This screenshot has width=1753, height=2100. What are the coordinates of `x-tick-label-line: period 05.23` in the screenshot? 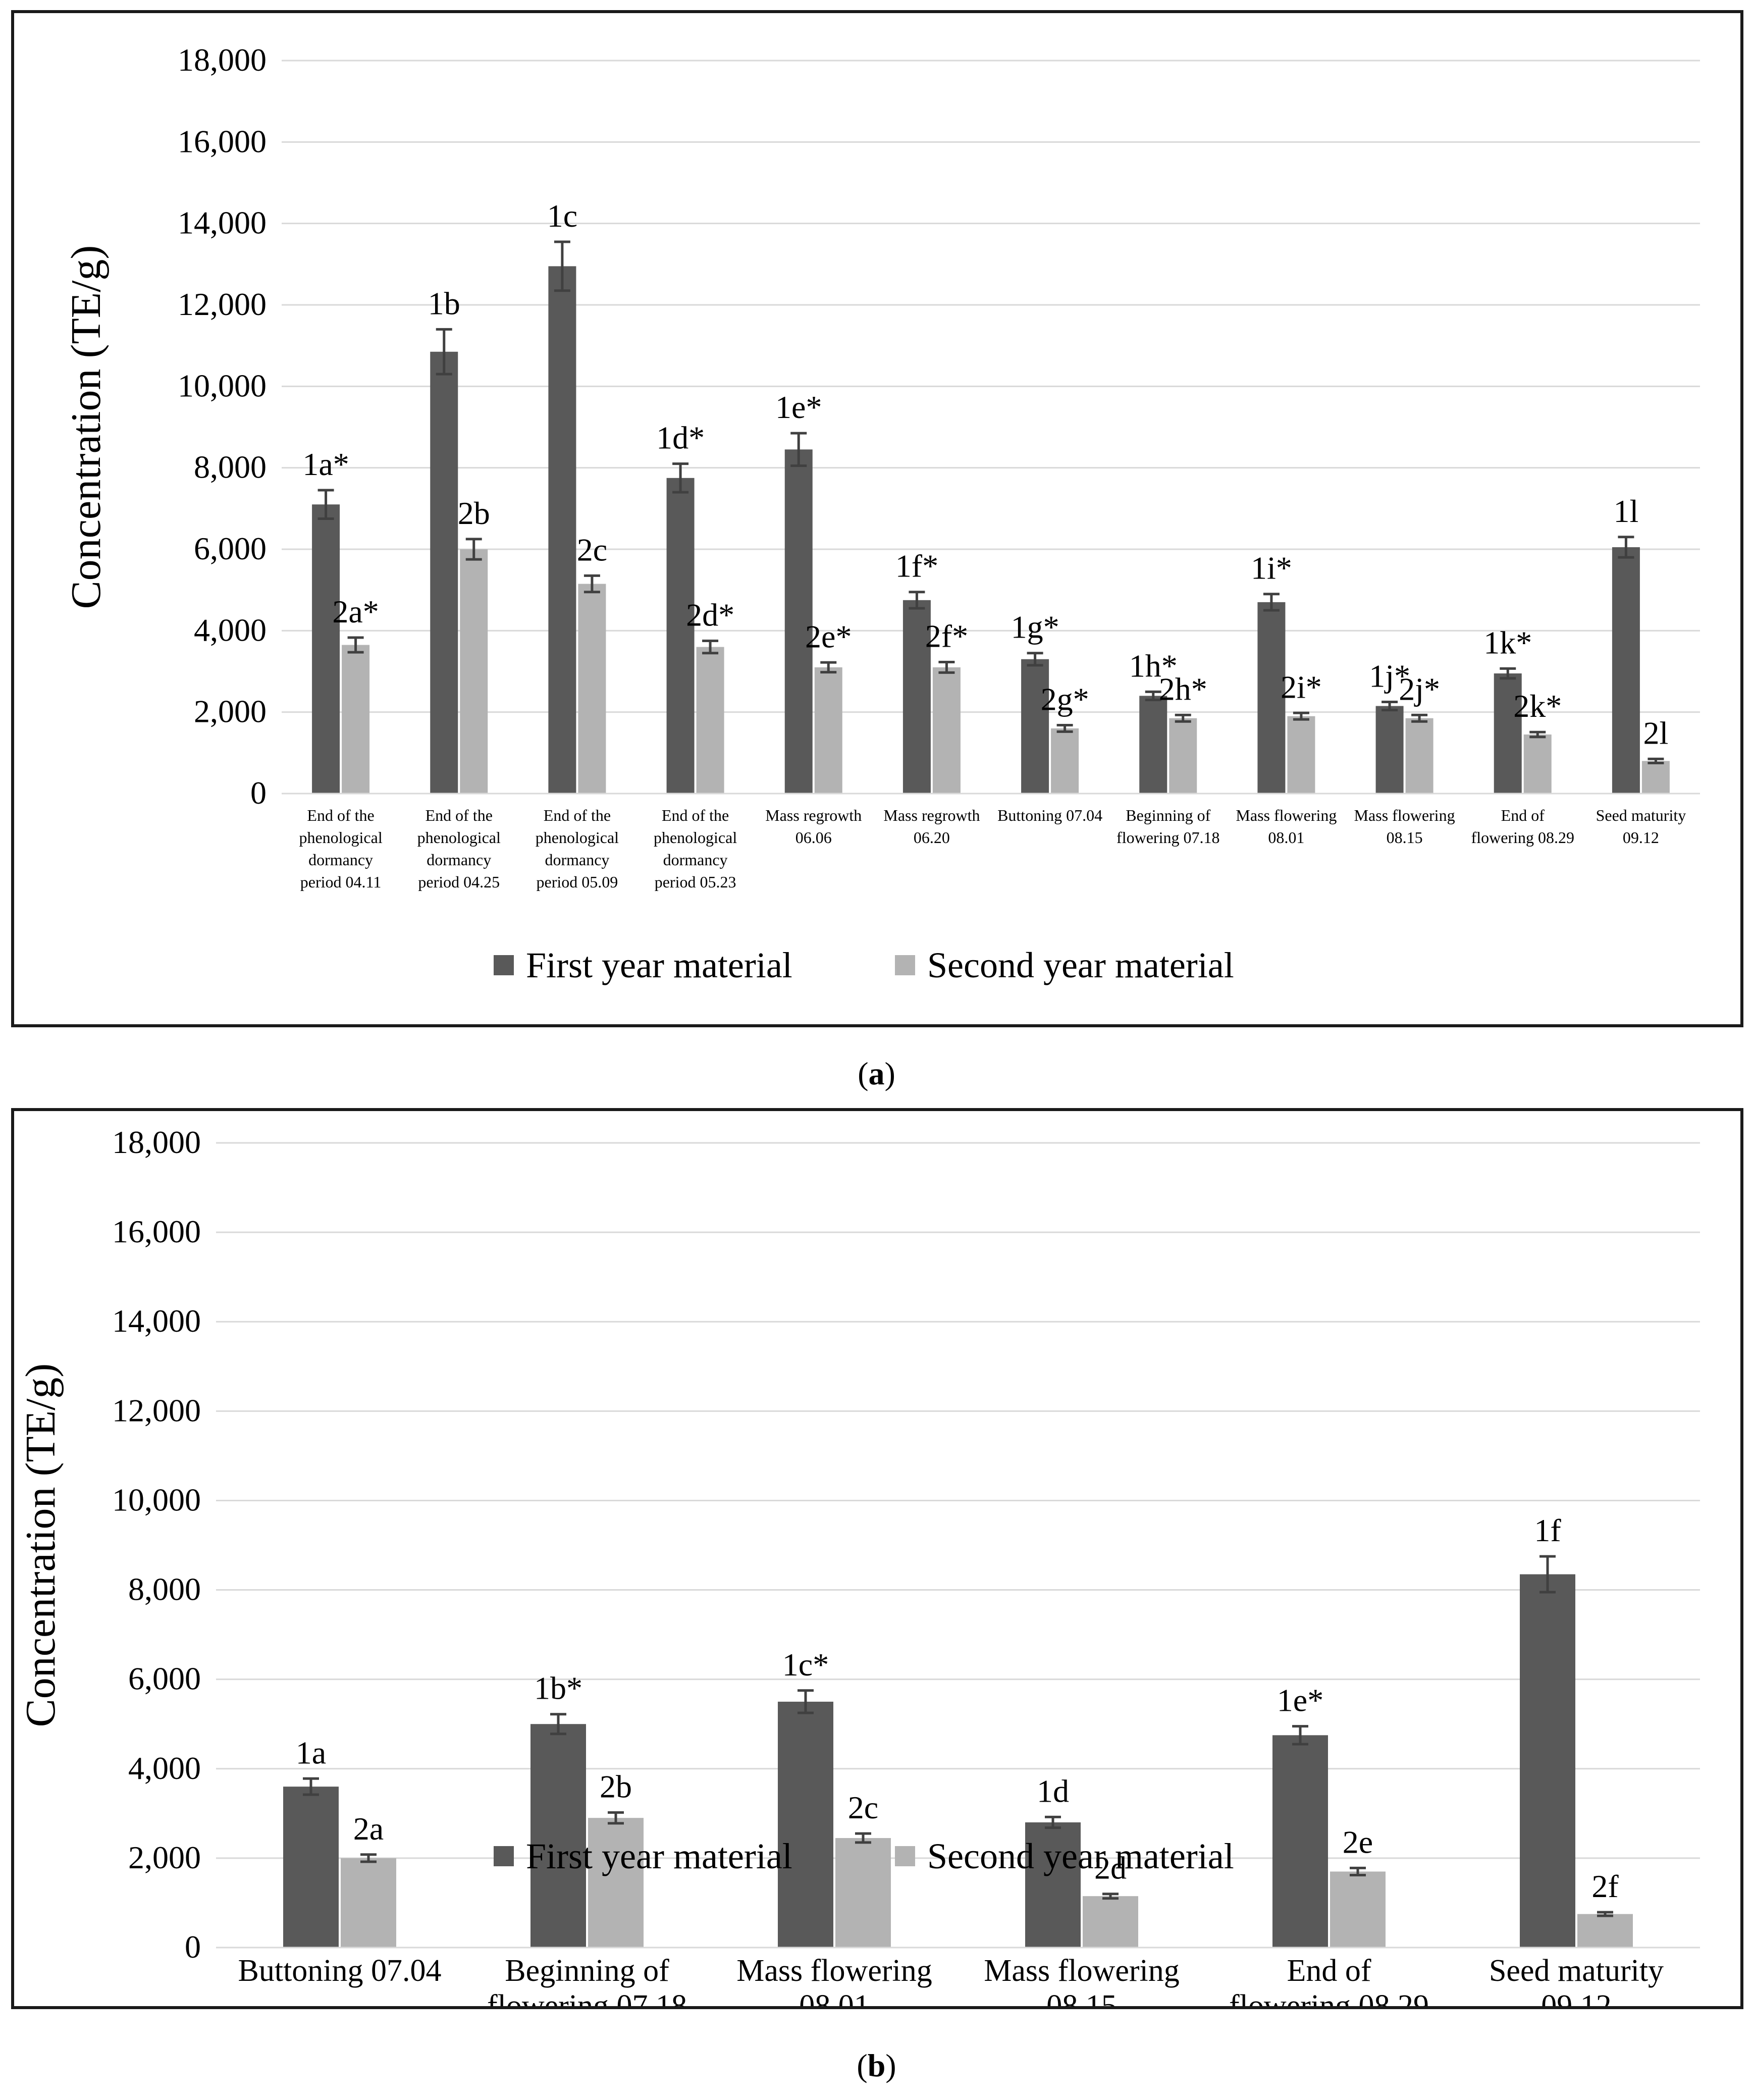 It's located at (695, 882).